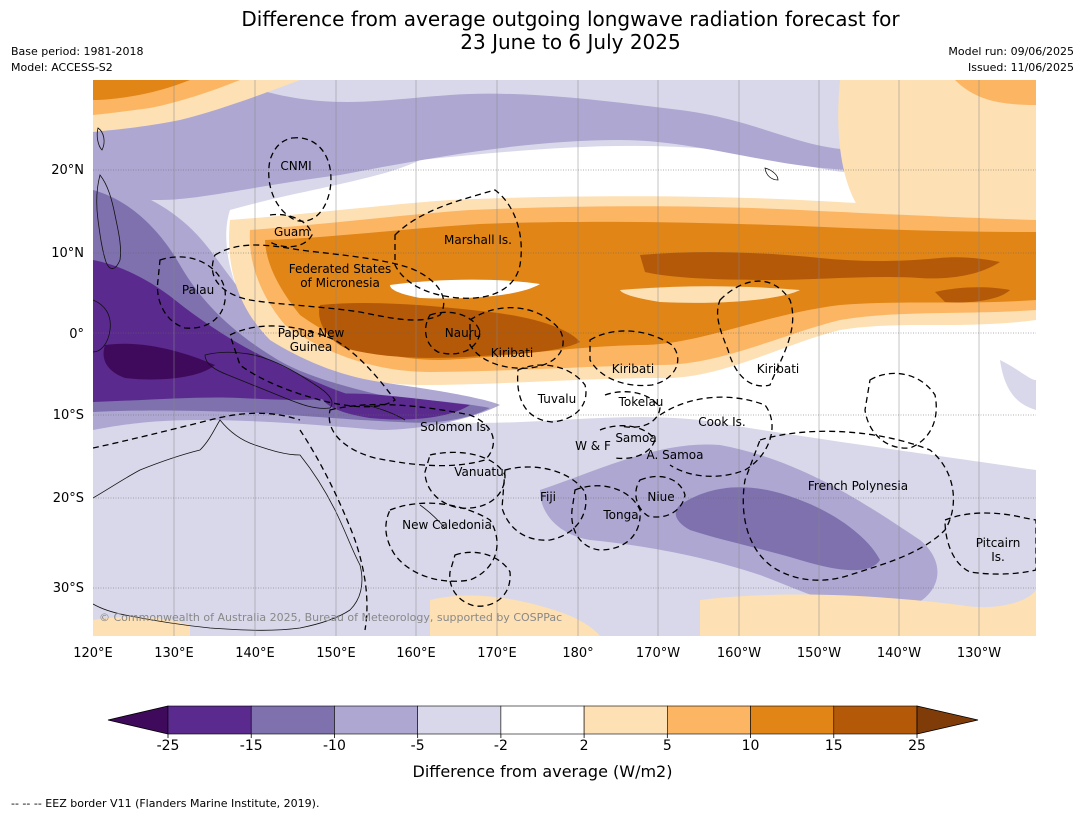  Describe the element at coordinates (416, 653) in the screenshot. I see `x-tick-160e: 160°E` at that location.